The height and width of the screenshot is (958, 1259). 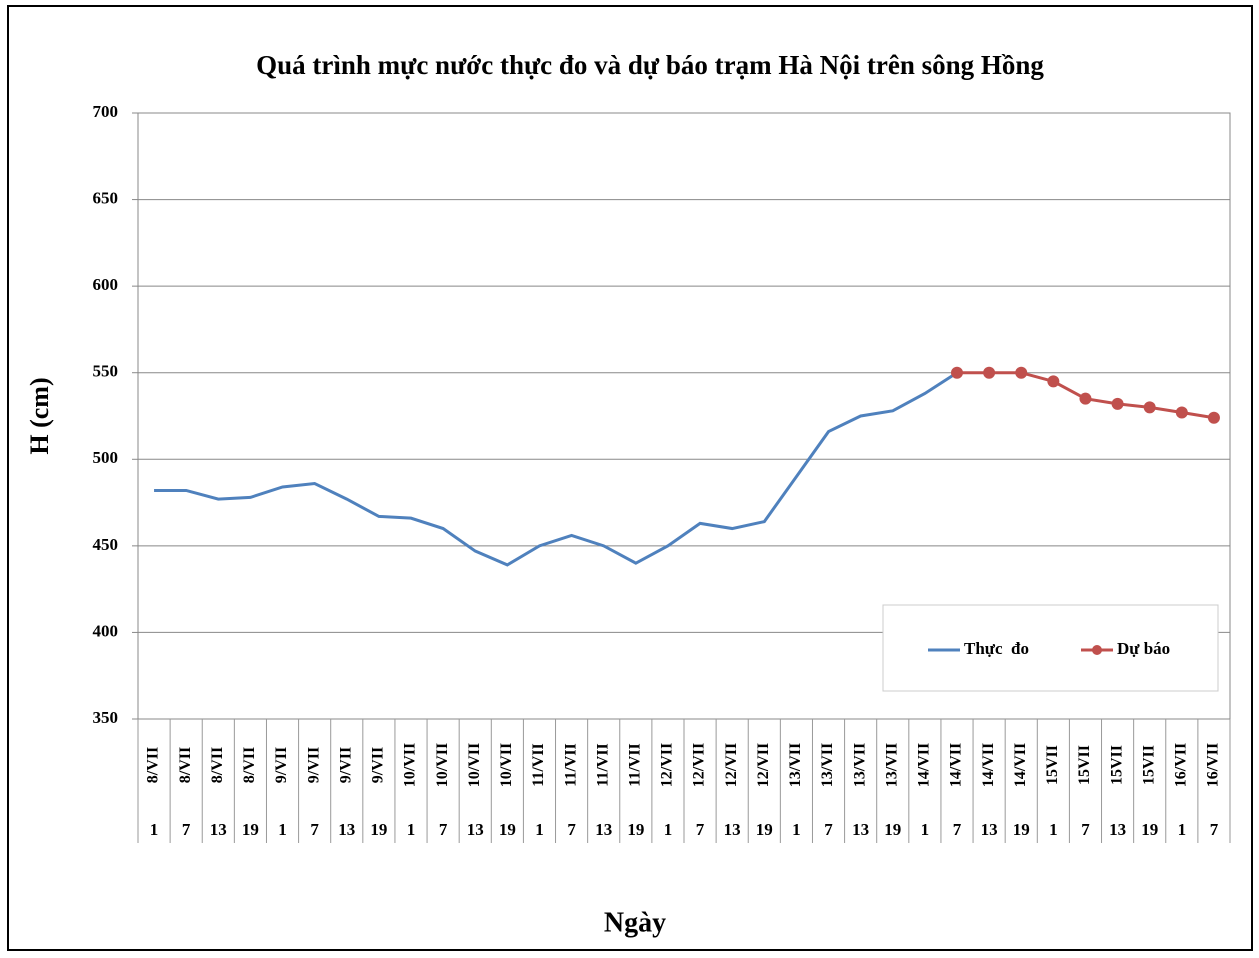 I want to click on legend-marker, so click(x=1097, y=650).